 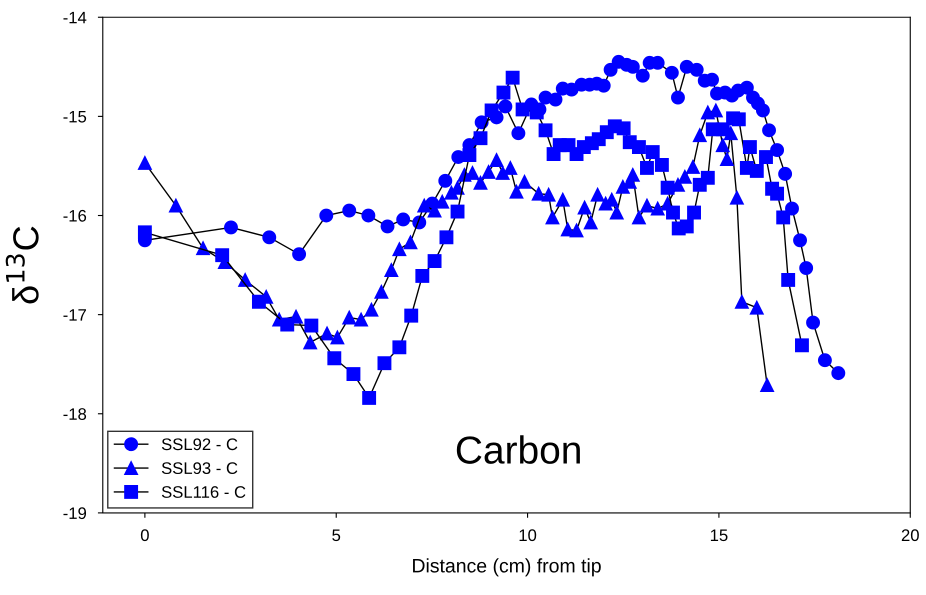 What do you see at coordinates (507, 567) in the screenshot?
I see `x-axis-title: Distance (cm) from tip` at bounding box center [507, 567].